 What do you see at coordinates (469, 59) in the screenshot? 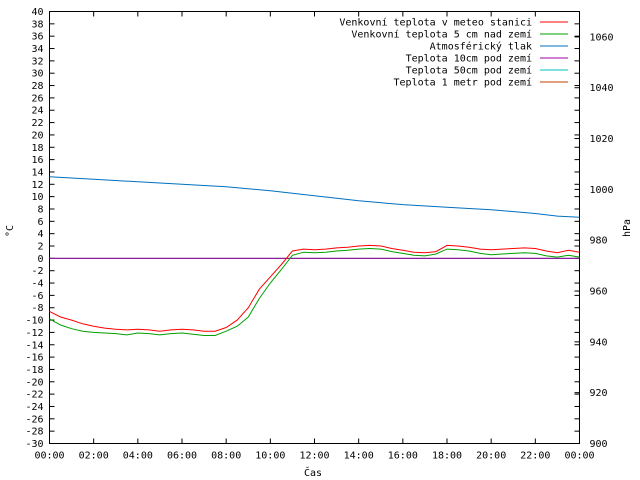
I see `legend-label: Teplota 10cm pod zemí` at bounding box center [469, 59].